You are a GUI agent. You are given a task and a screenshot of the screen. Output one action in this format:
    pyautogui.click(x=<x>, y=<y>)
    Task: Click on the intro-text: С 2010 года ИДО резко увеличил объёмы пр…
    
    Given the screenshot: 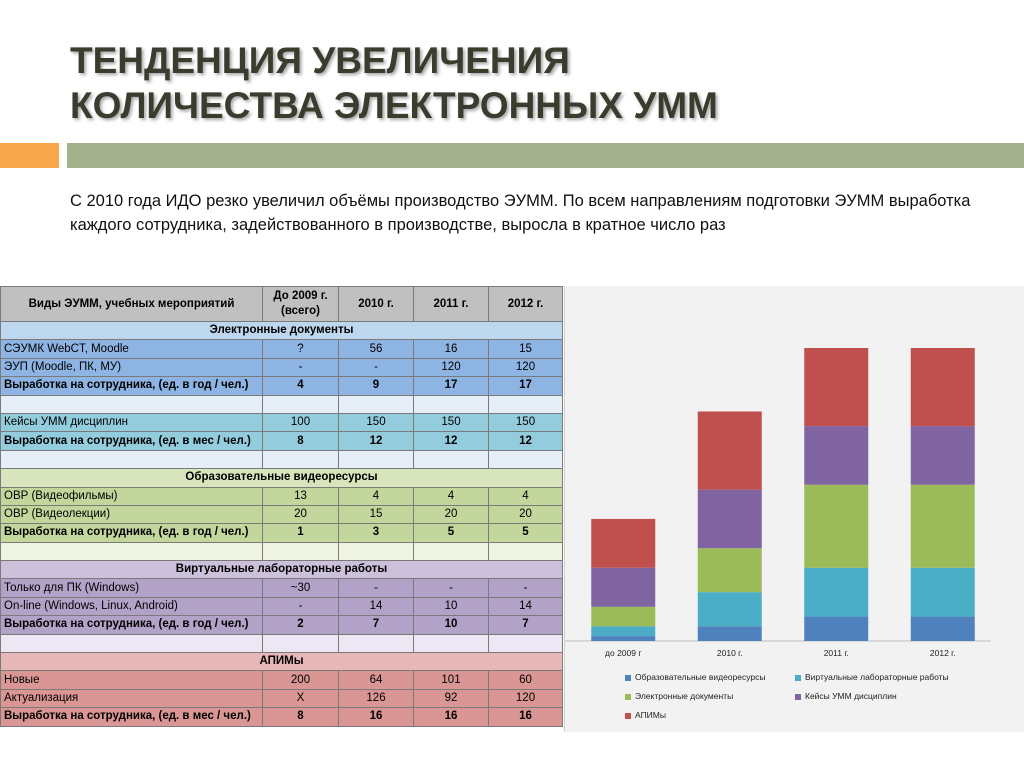 What is the action you would take?
    pyautogui.click(x=520, y=213)
    